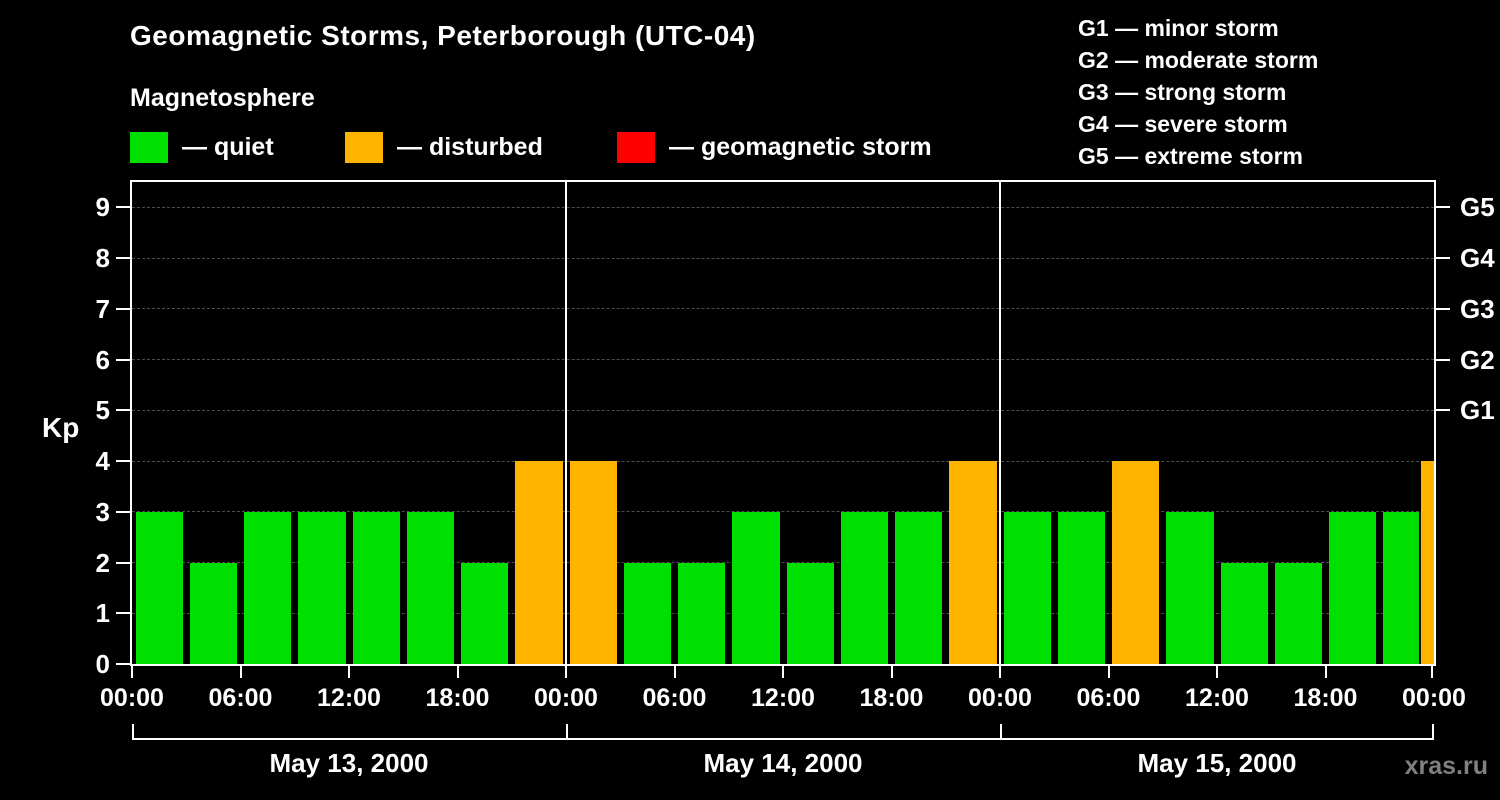 This screenshot has width=1500, height=800. Describe the element at coordinates (61, 427) in the screenshot. I see `y-axis-title: Kp` at that location.